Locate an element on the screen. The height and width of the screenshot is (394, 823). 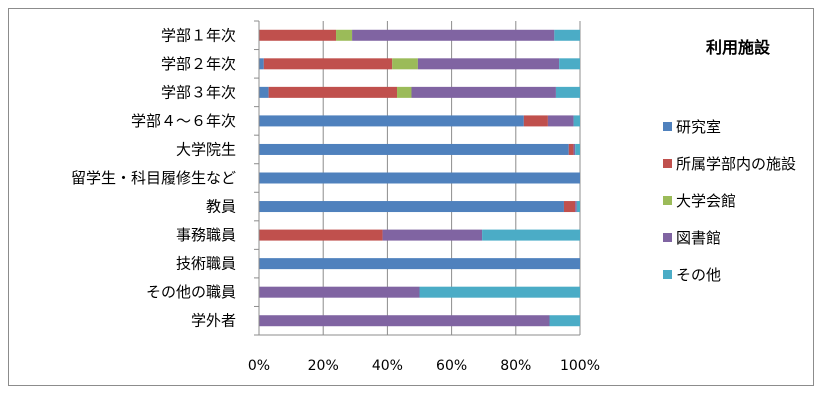
legend-label: その他 is located at coordinates (698, 275).